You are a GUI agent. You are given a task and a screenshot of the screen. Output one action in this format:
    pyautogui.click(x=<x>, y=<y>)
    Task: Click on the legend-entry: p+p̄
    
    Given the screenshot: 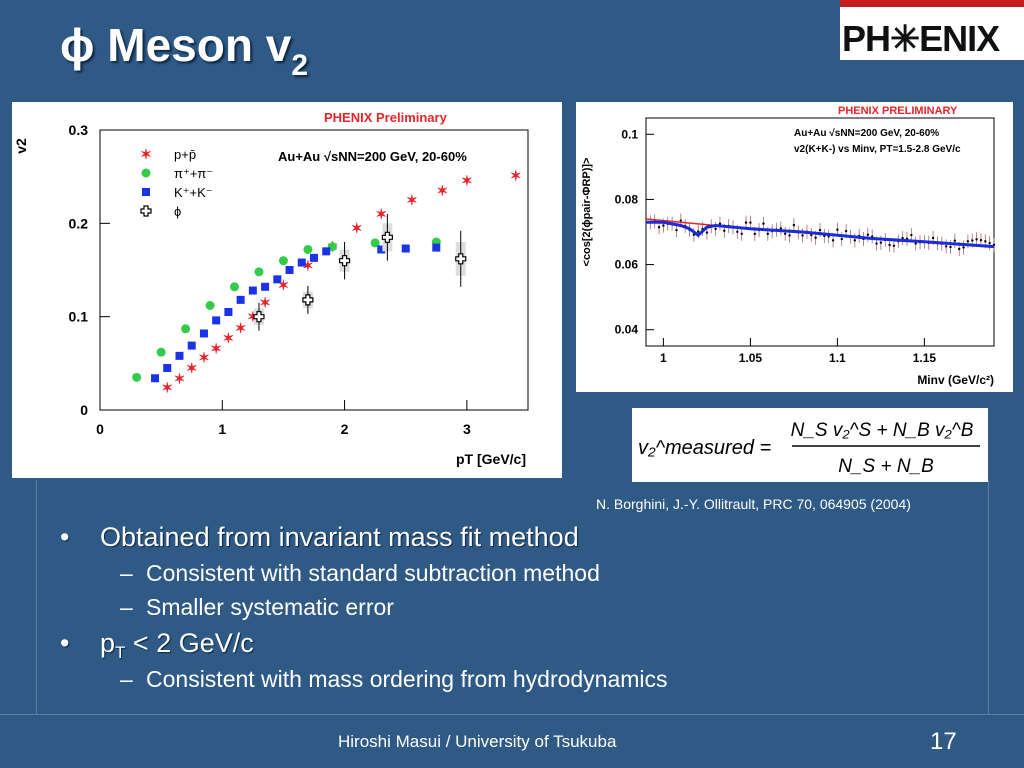 What is the action you would take?
    pyautogui.click(x=185, y=154)
    